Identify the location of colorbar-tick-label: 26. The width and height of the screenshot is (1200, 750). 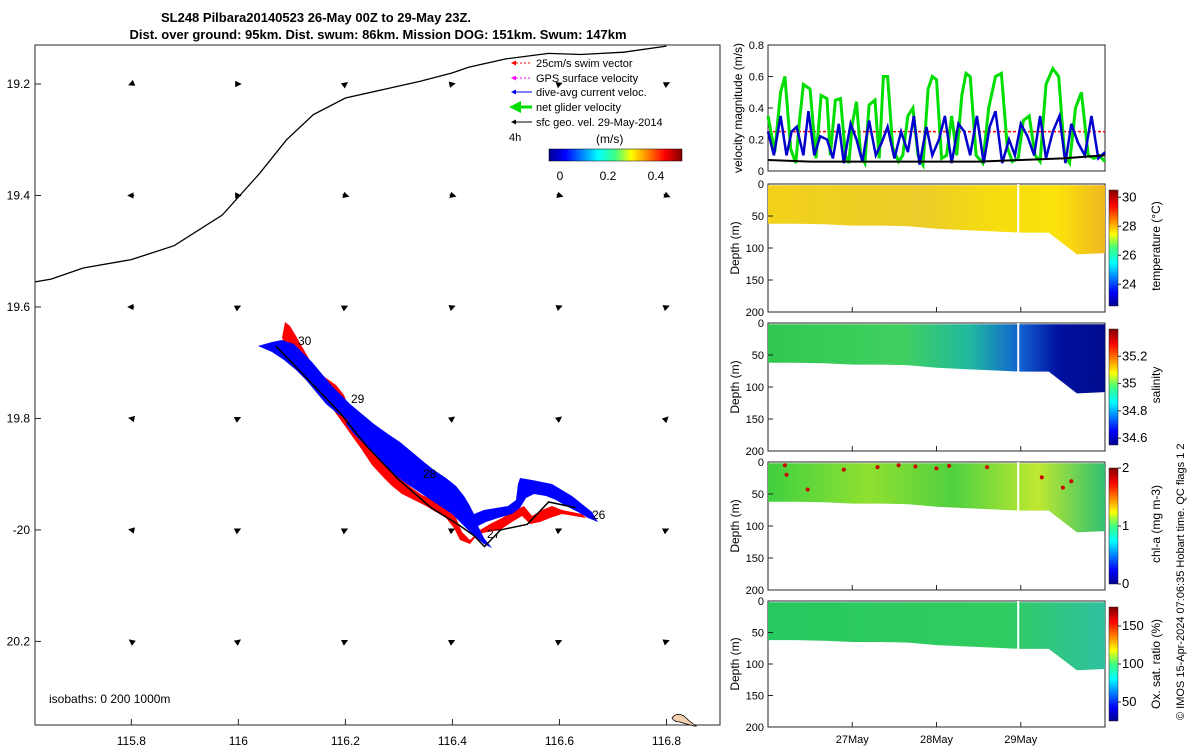
(1129, 254).